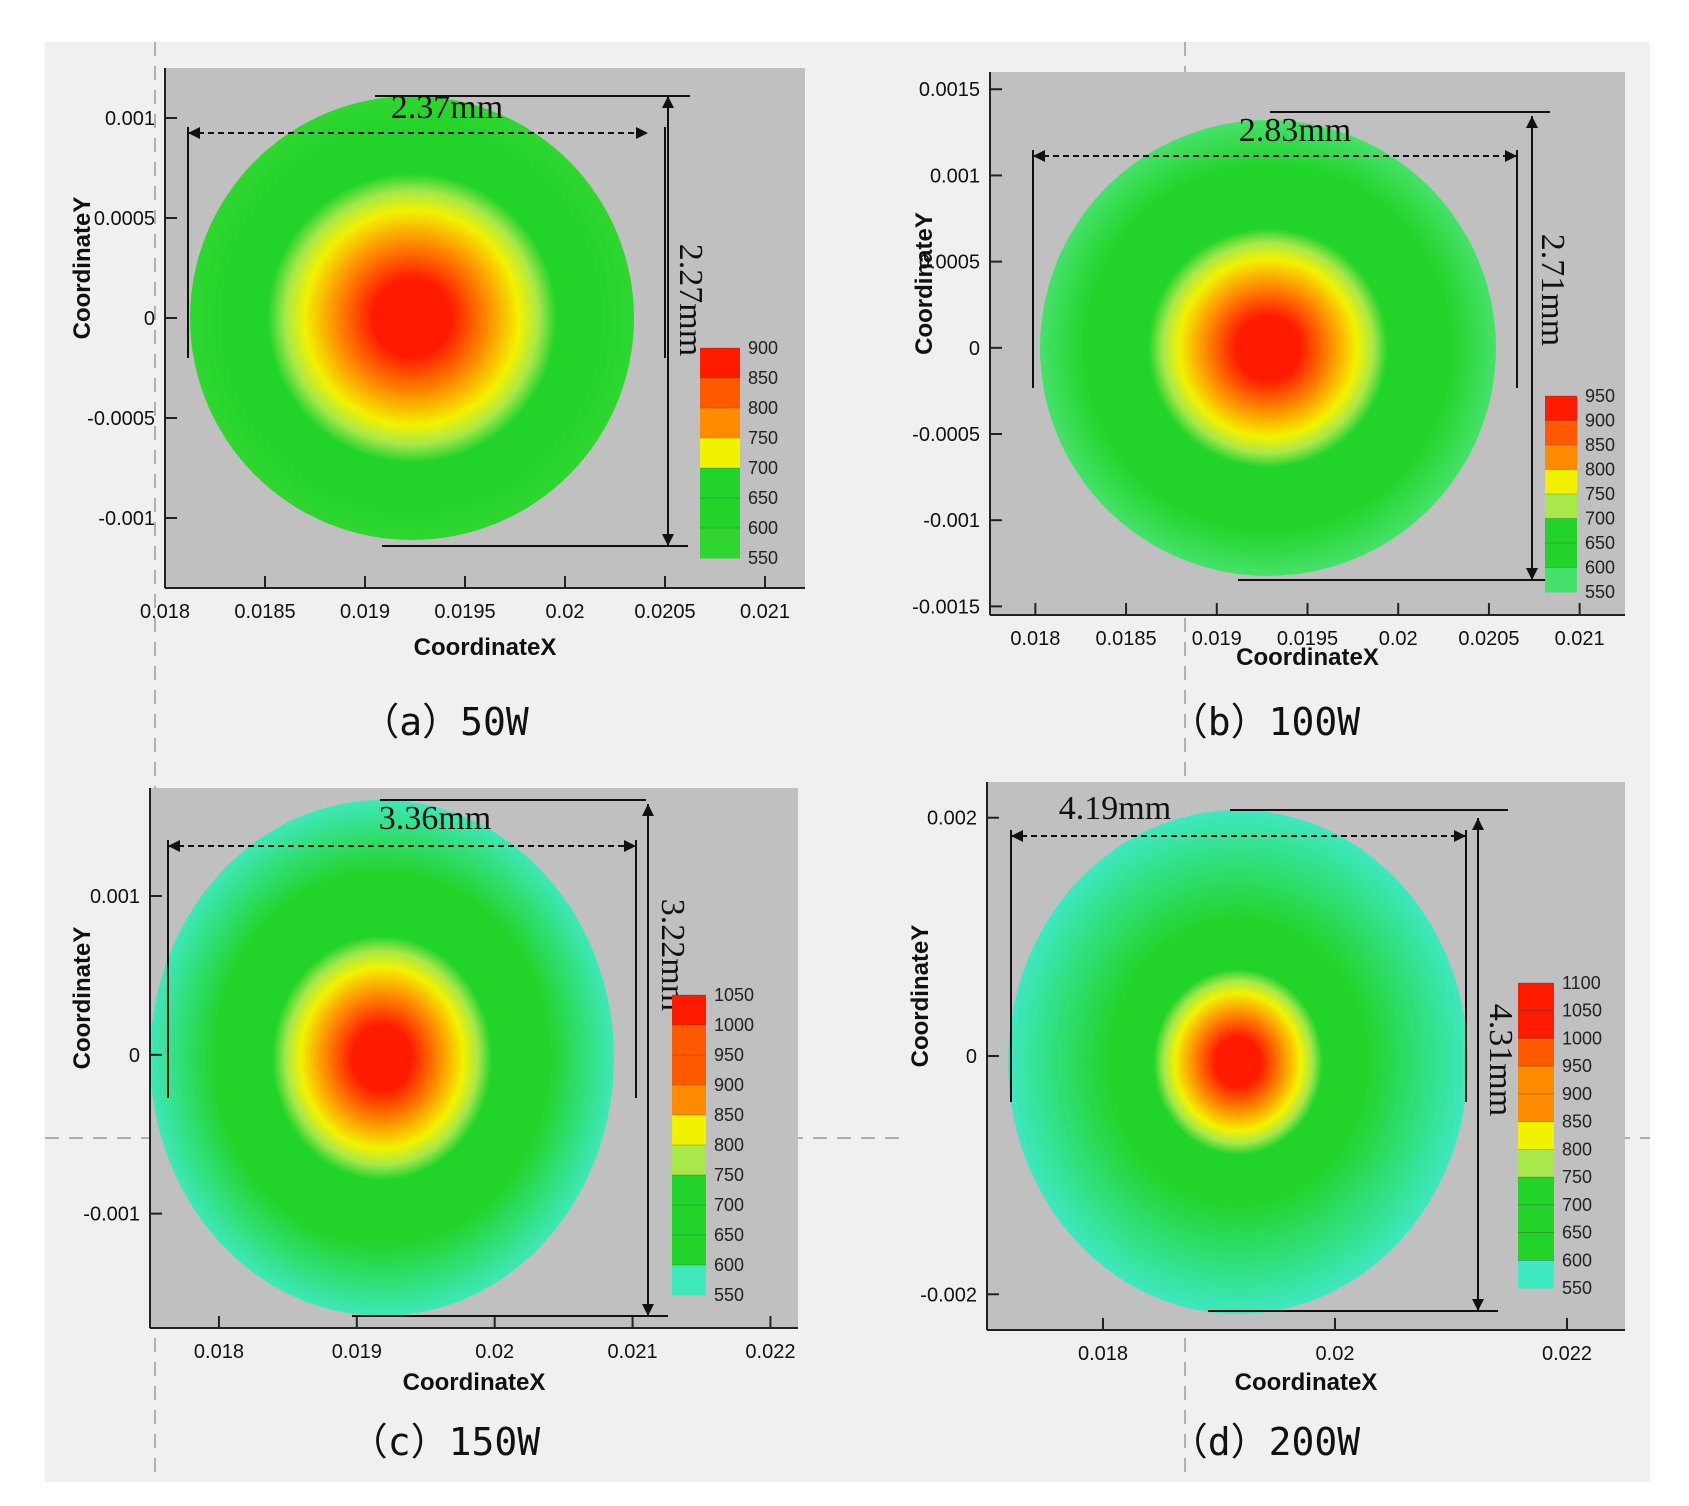 The image size is (1689, 1506). I want to click on y-tick-label: -0.0015, so click(946, 607).